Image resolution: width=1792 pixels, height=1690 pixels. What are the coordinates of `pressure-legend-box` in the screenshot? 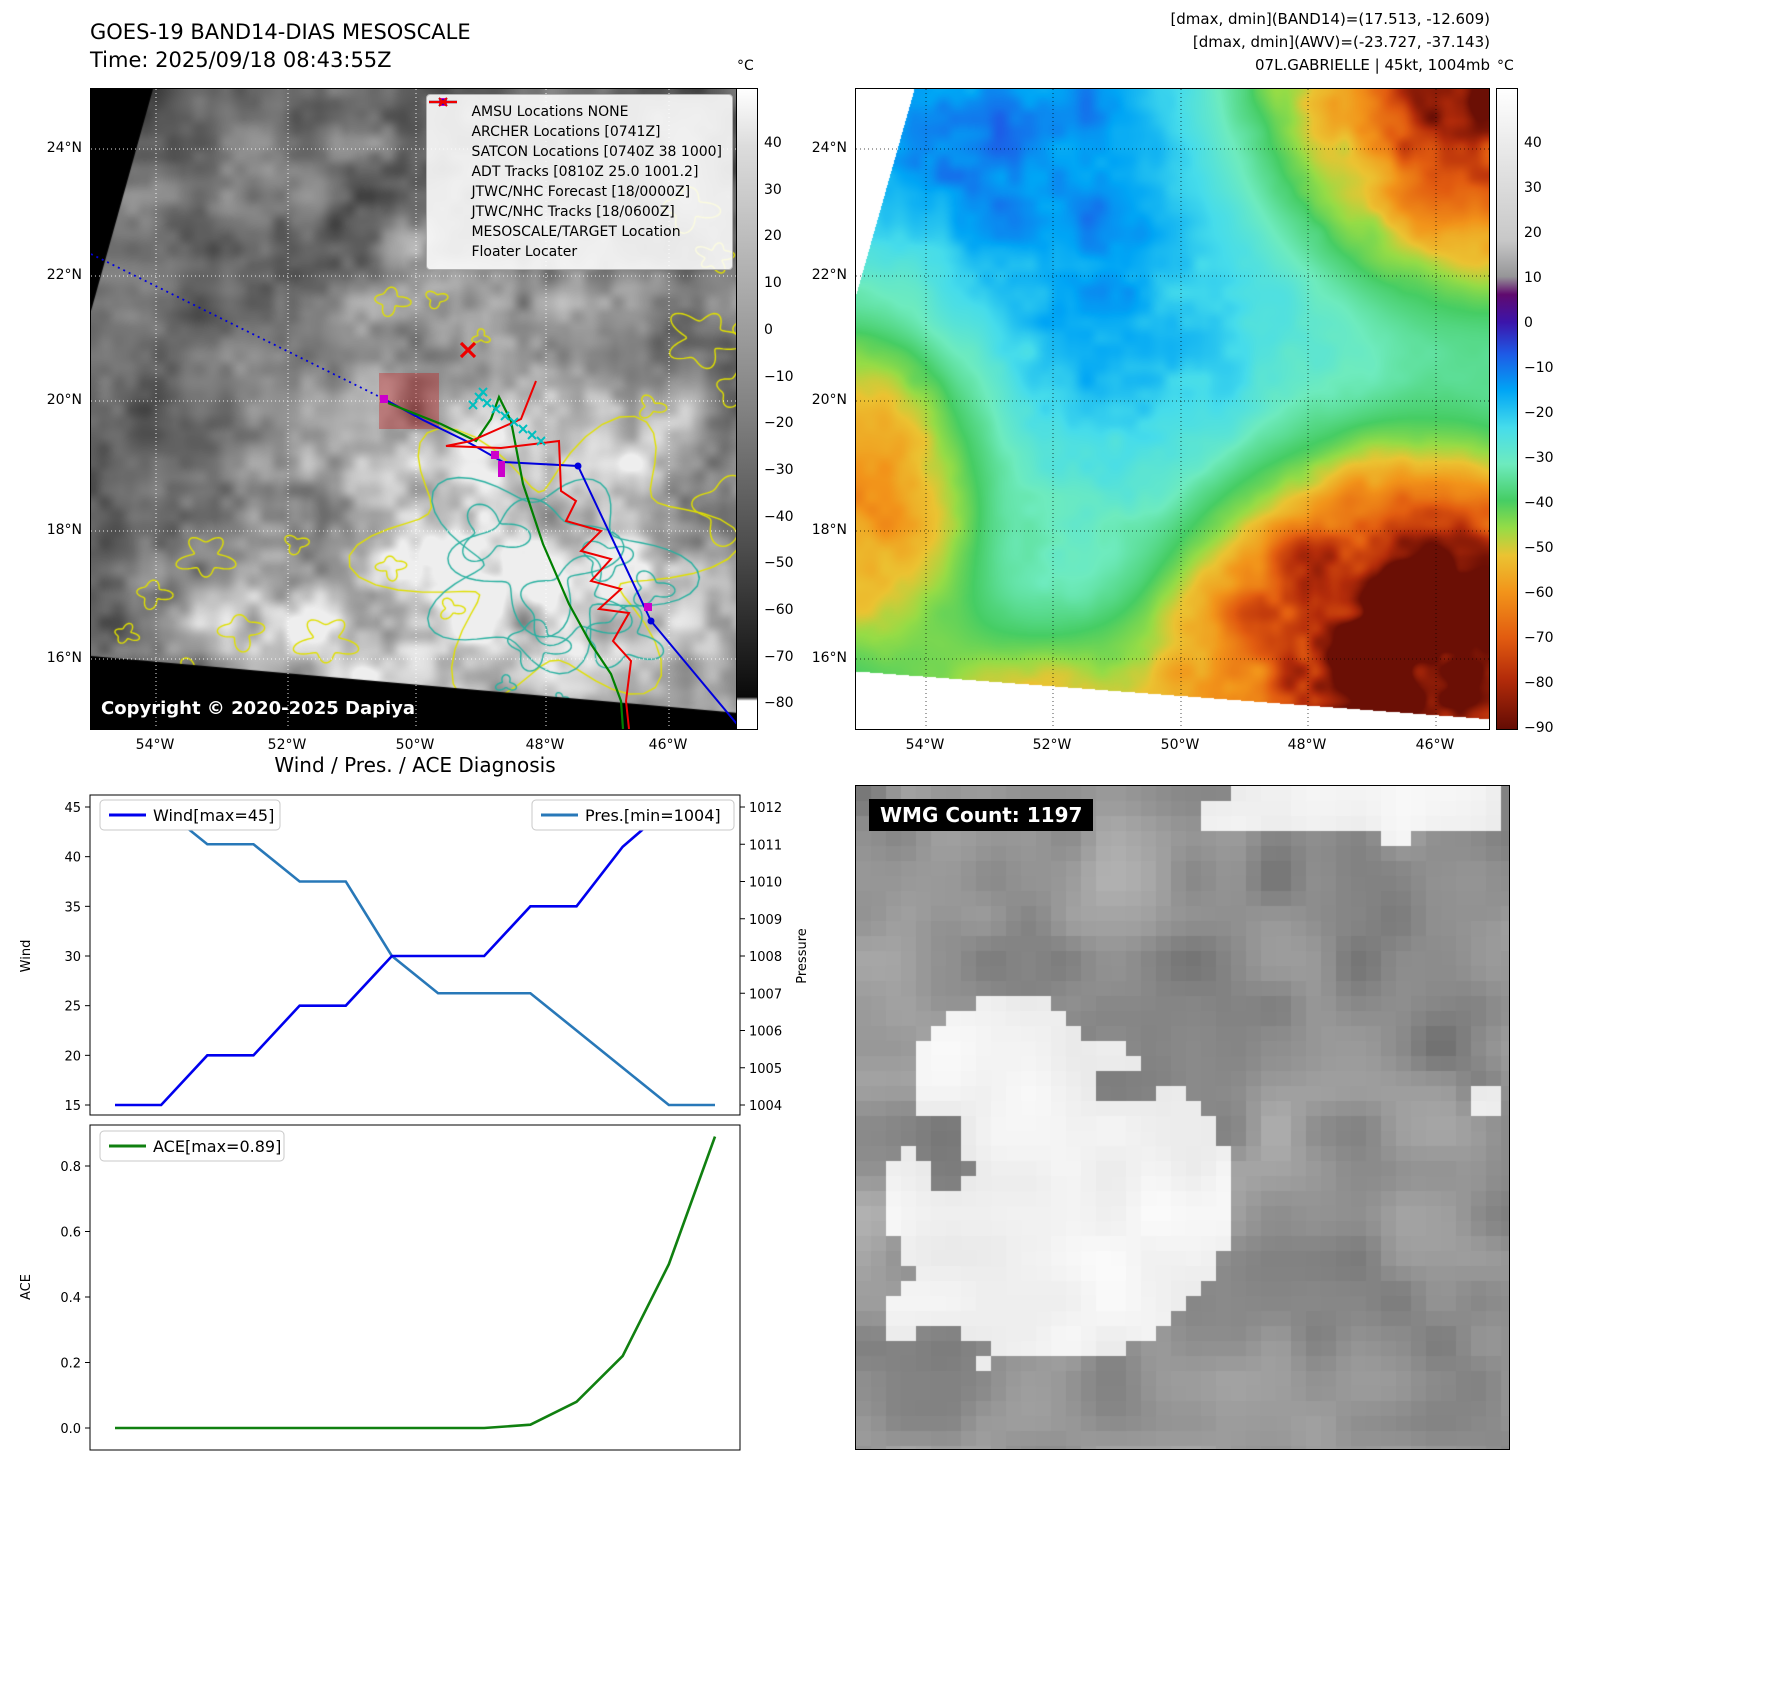 It's located at (633, 815).